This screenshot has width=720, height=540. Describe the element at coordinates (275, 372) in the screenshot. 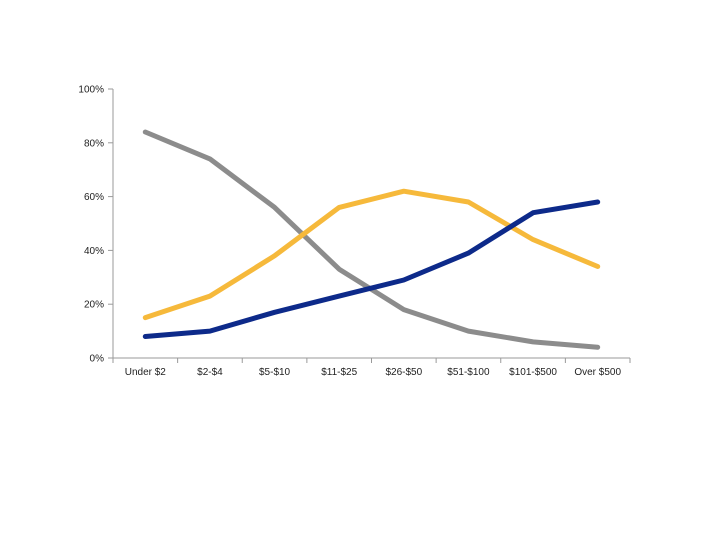

I see `x-tick-label: $5-$10` at that location.